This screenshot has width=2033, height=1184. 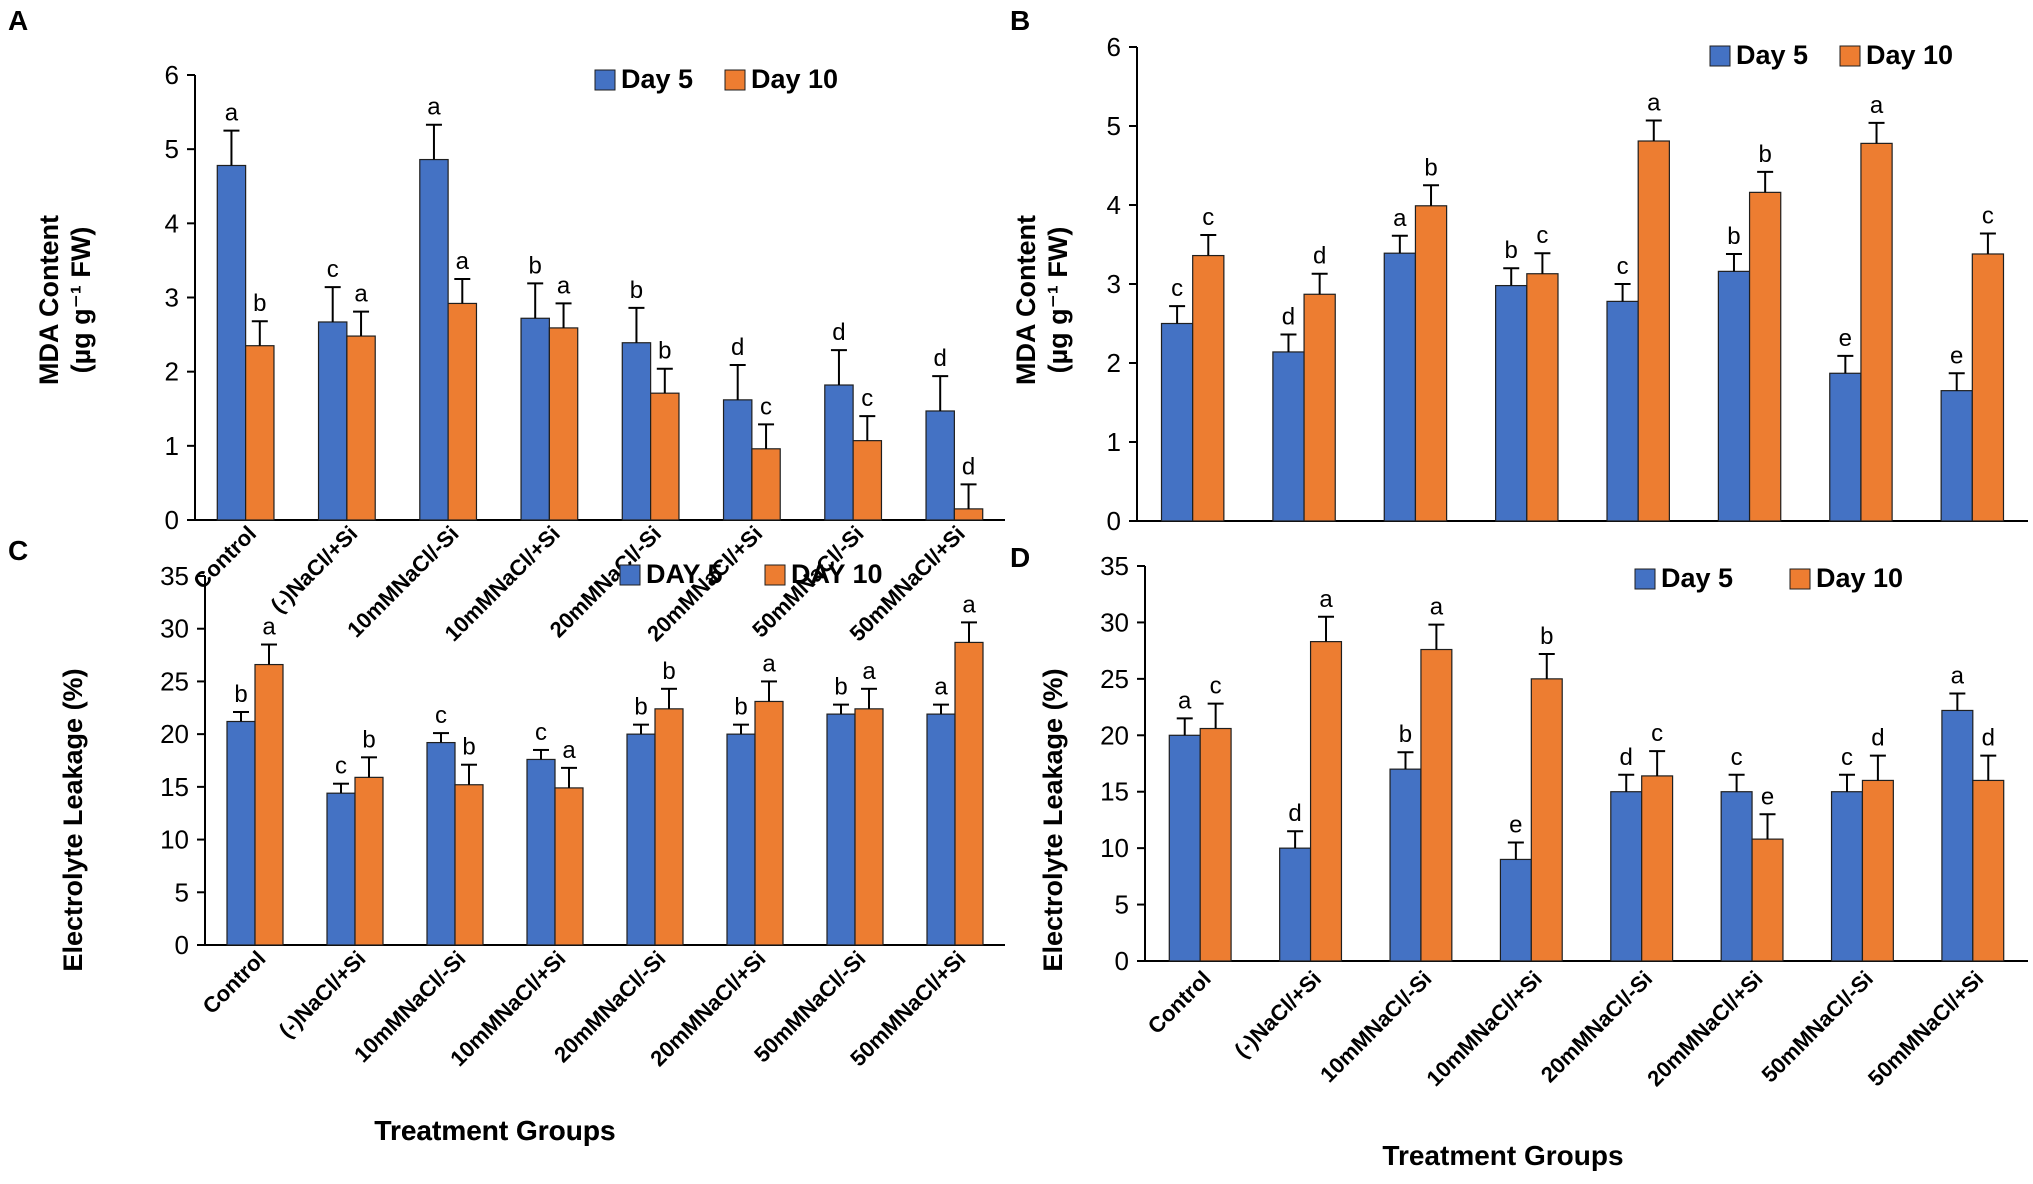 What do you see at coordinates (73, 819) in the screenshot?
I see `y-axis-label: Electrolyte Leakage (%)` at bounding box center [73, 819].